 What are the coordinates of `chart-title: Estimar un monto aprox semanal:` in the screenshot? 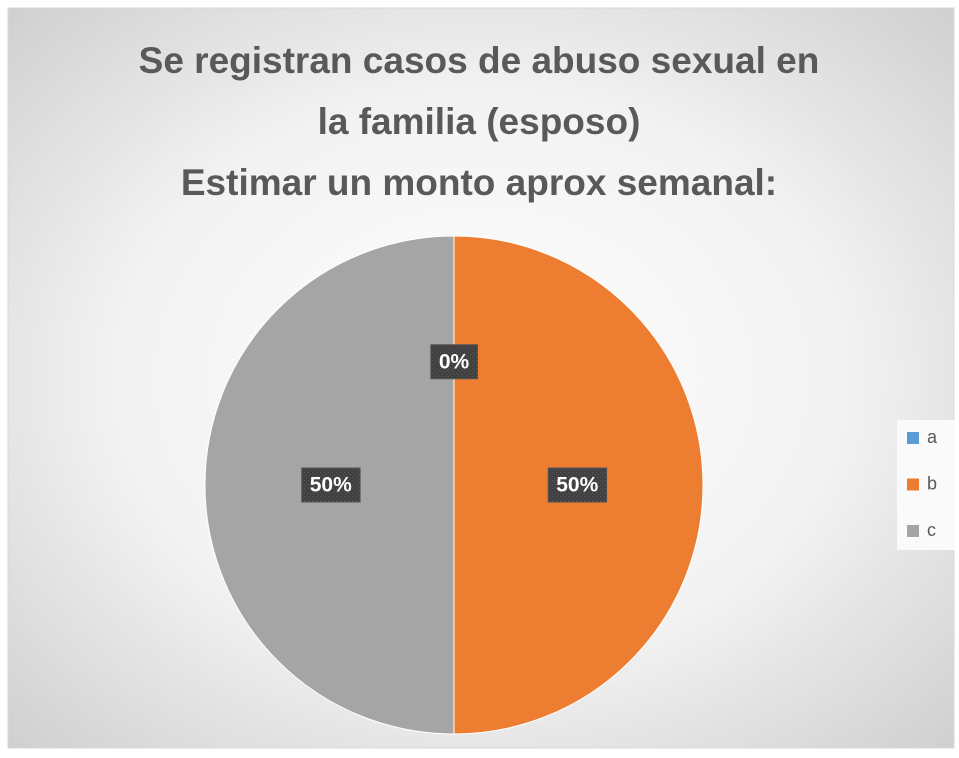 It's located at (479, 182).